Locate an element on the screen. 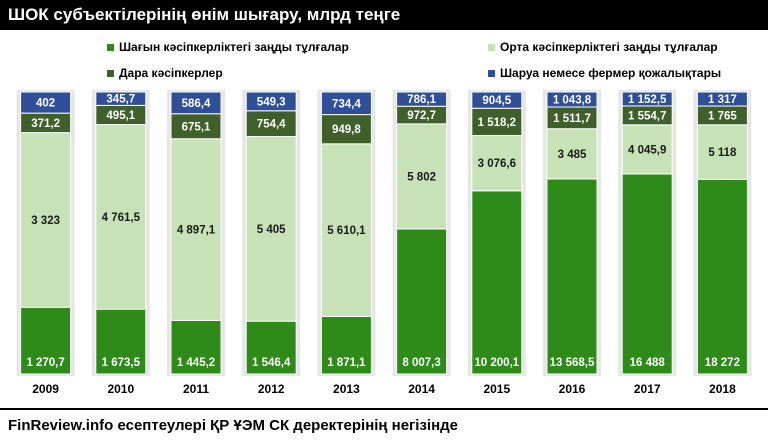 Image resolution: width=768 pixels, height=441 pixels. legend-item-medium: Орта кәсіпкерліктегі заңды тұлғалар is located at coordinates (603, 47).